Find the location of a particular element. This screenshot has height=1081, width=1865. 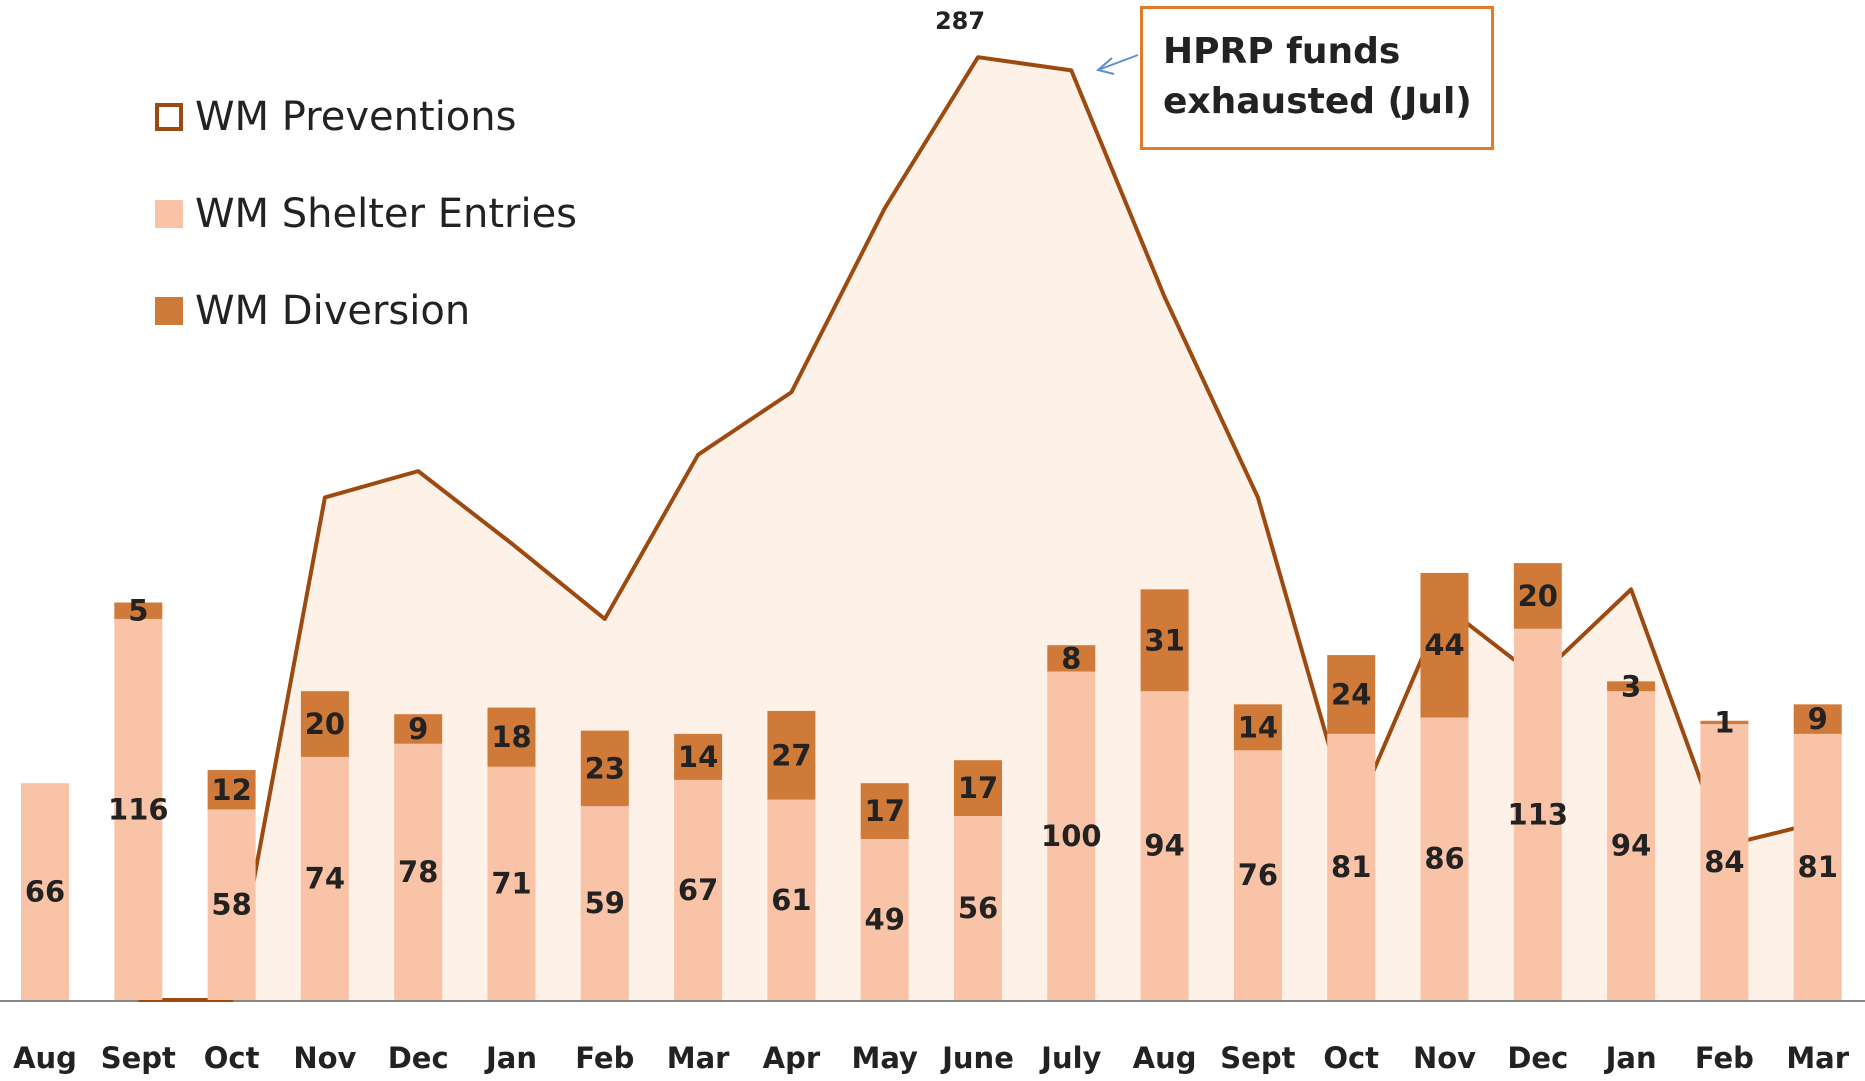

data-label: 86 is located at coordinates (1444, 859).